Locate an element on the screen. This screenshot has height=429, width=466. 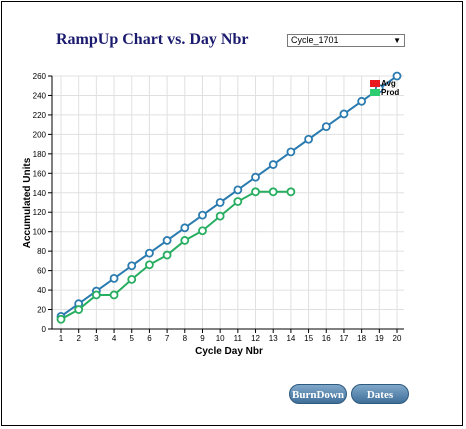
legend-label-avg: Avg is located at coordinates (388, 83).